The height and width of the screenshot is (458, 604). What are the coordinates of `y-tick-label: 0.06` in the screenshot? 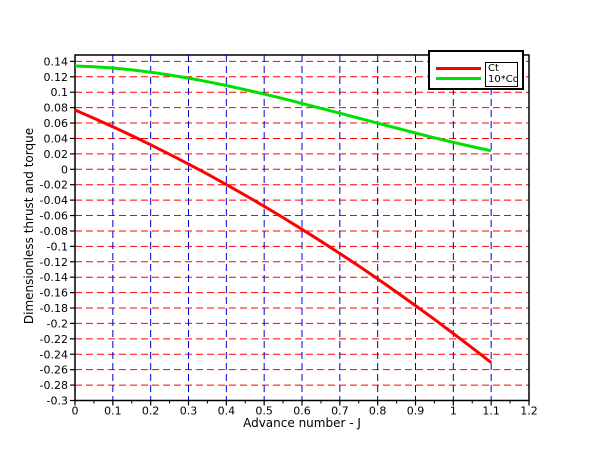 It's located at (56, 123).